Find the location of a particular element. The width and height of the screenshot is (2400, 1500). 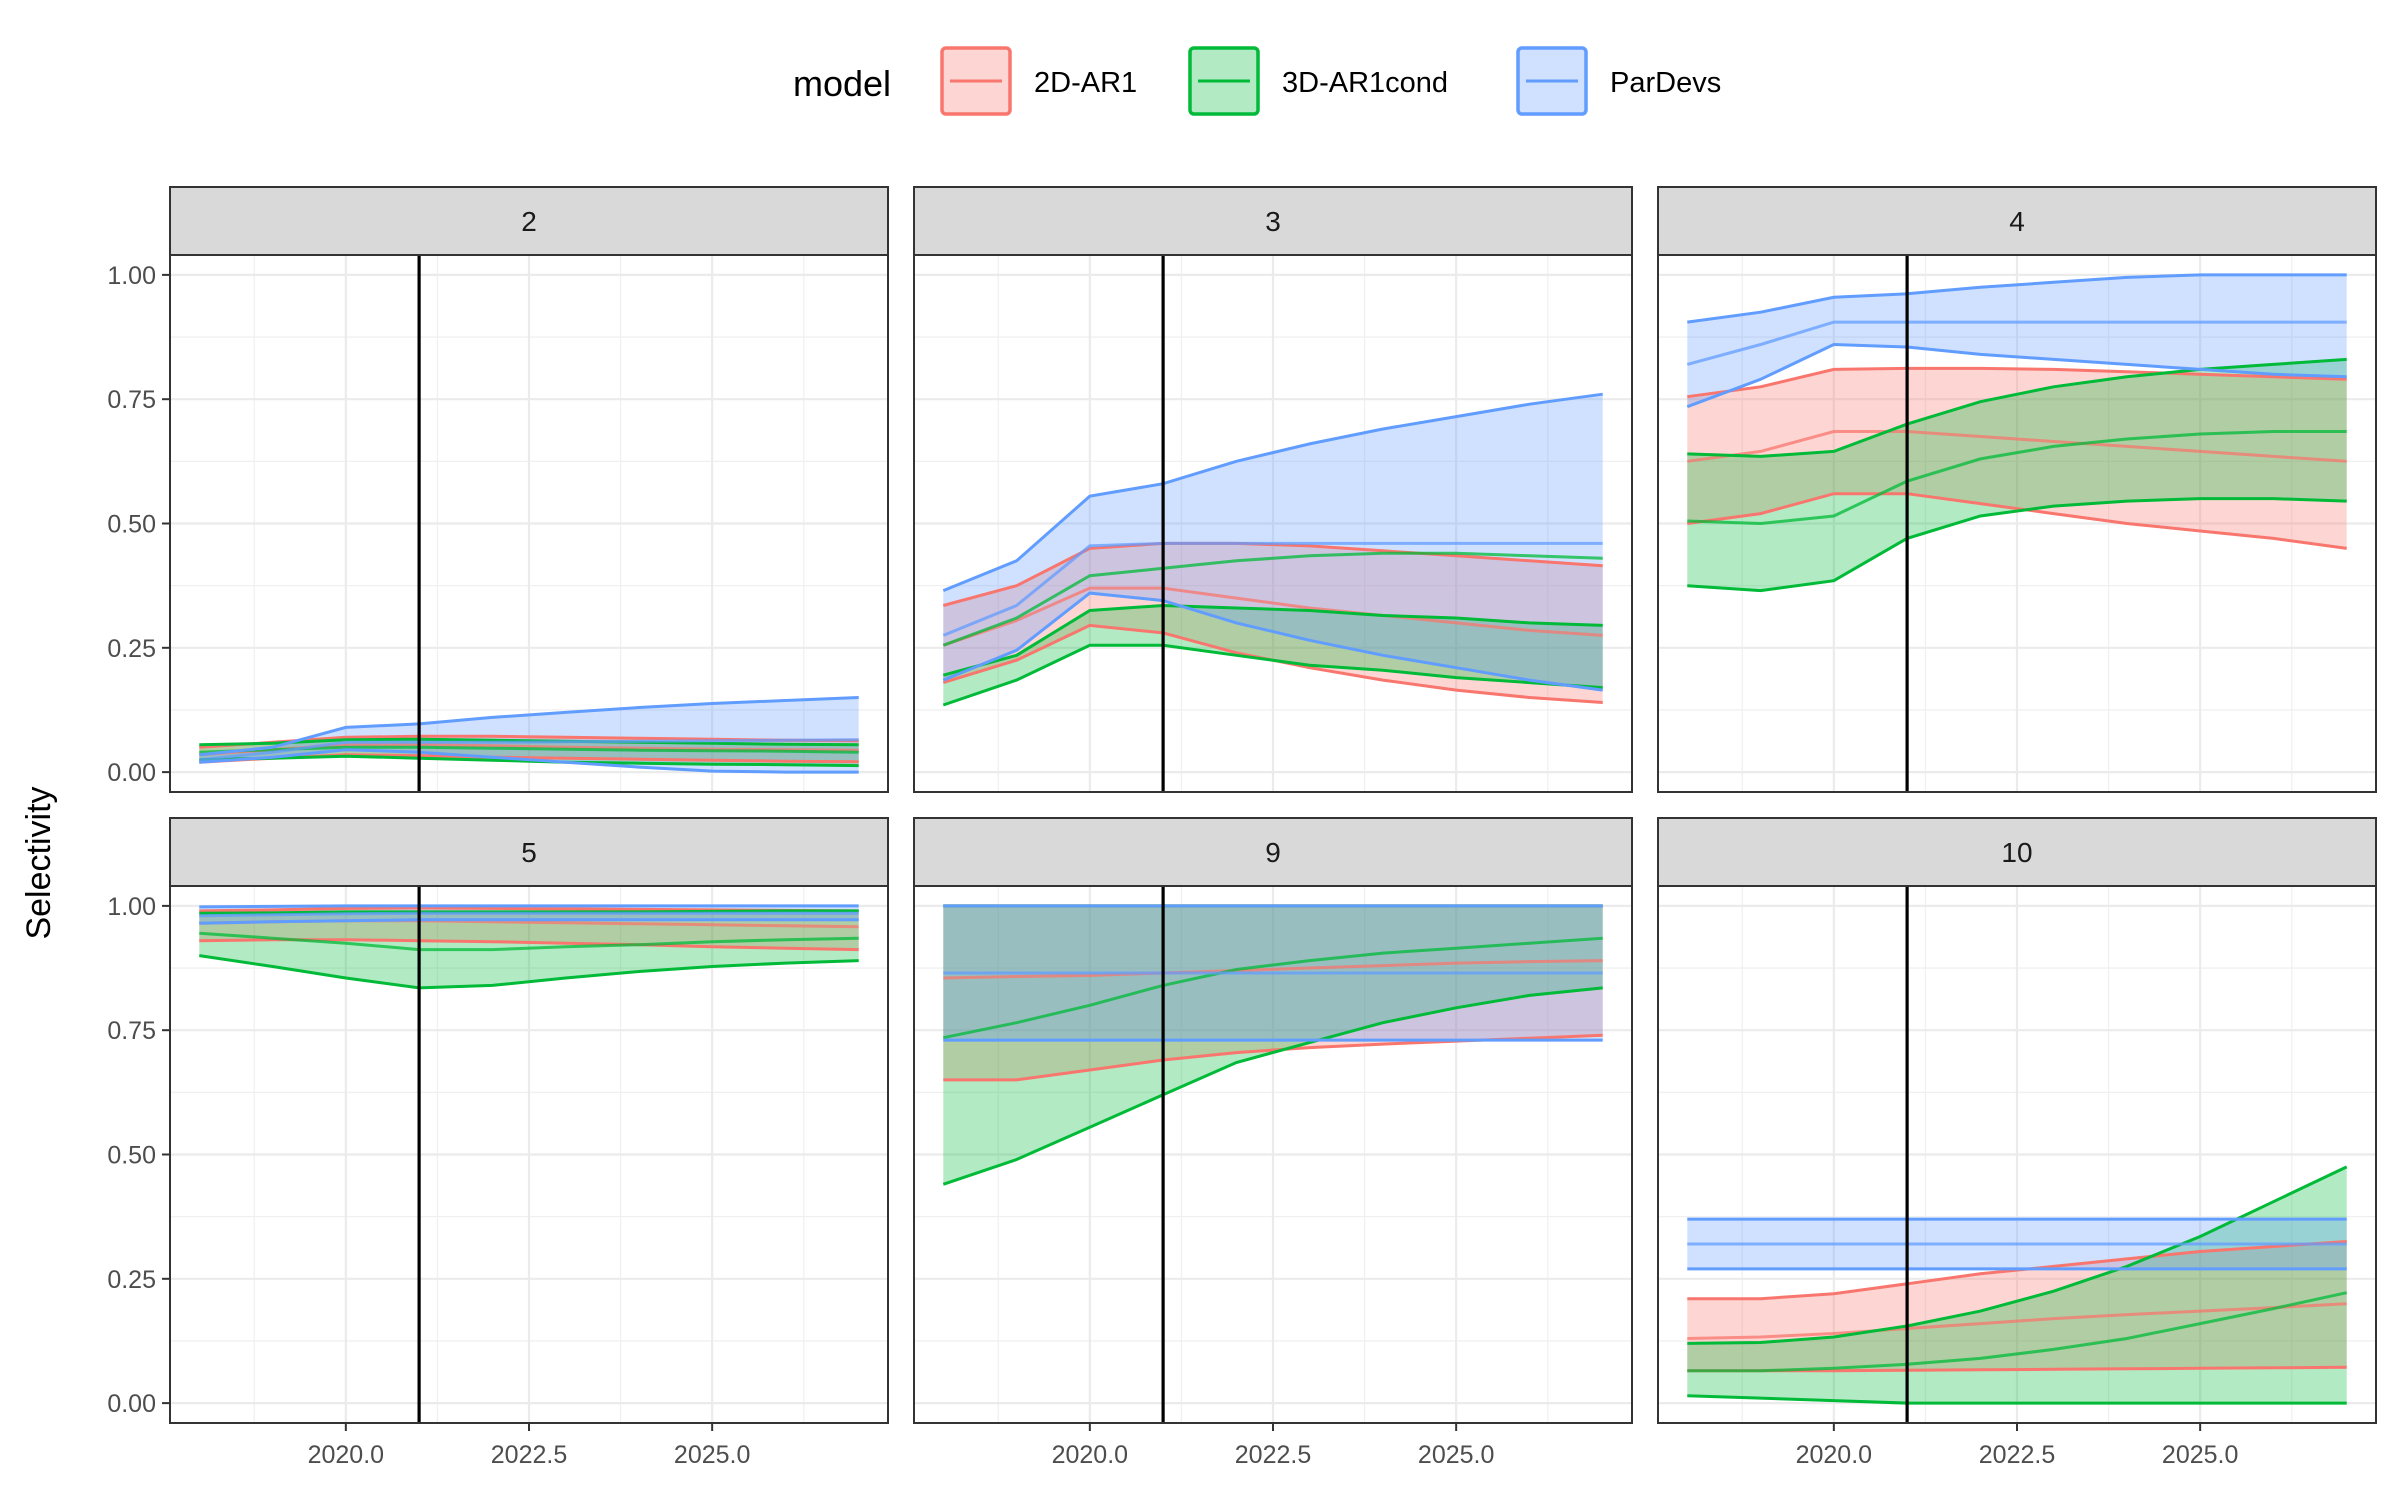

facet-panel-5: 5 0.00 0.25 0.50 0.75 1.00 2020.0 2022.5 2025.0 is located at coordinates (498, 1143).